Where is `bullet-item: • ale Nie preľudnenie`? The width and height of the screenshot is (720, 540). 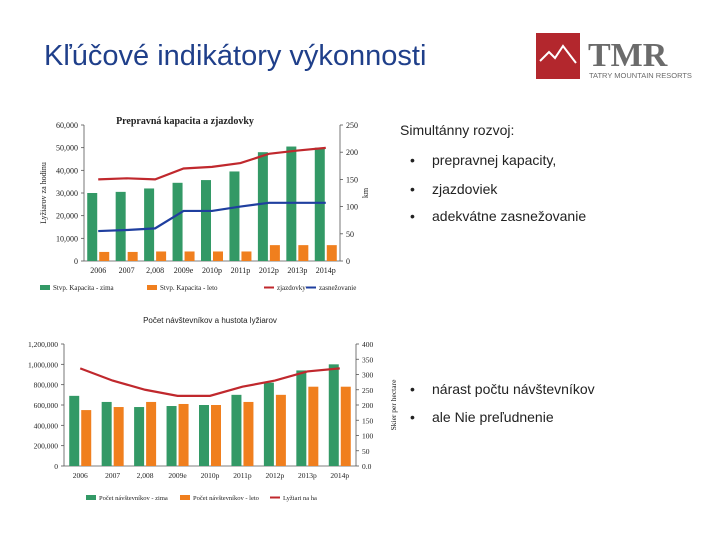
bullet-item: • ale Nie preľudnenie is located at coordinates (482, 417).